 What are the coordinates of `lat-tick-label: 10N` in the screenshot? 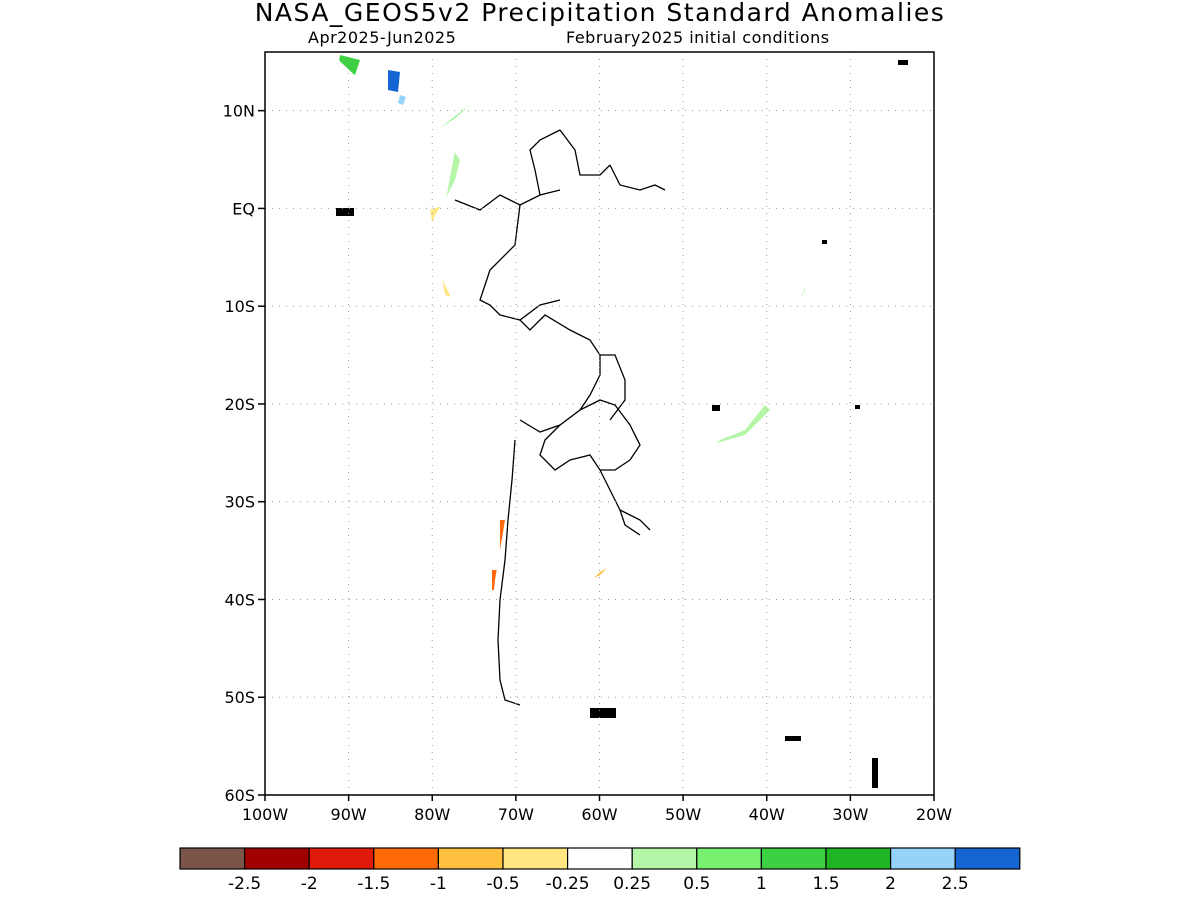 It's located at (239, 111).